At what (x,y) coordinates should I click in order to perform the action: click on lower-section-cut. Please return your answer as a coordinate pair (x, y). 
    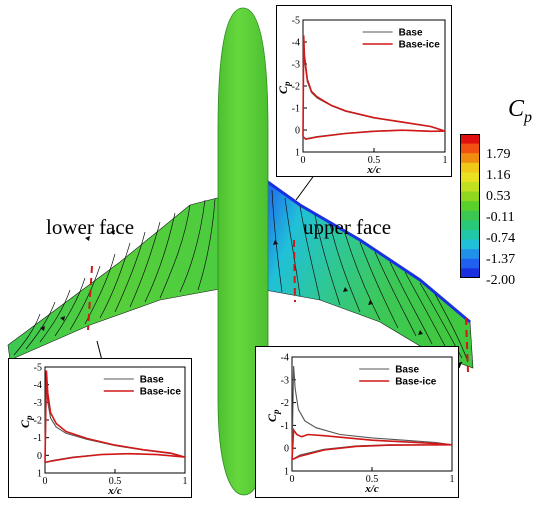
    Looking at the image, I should click on (90, 298).